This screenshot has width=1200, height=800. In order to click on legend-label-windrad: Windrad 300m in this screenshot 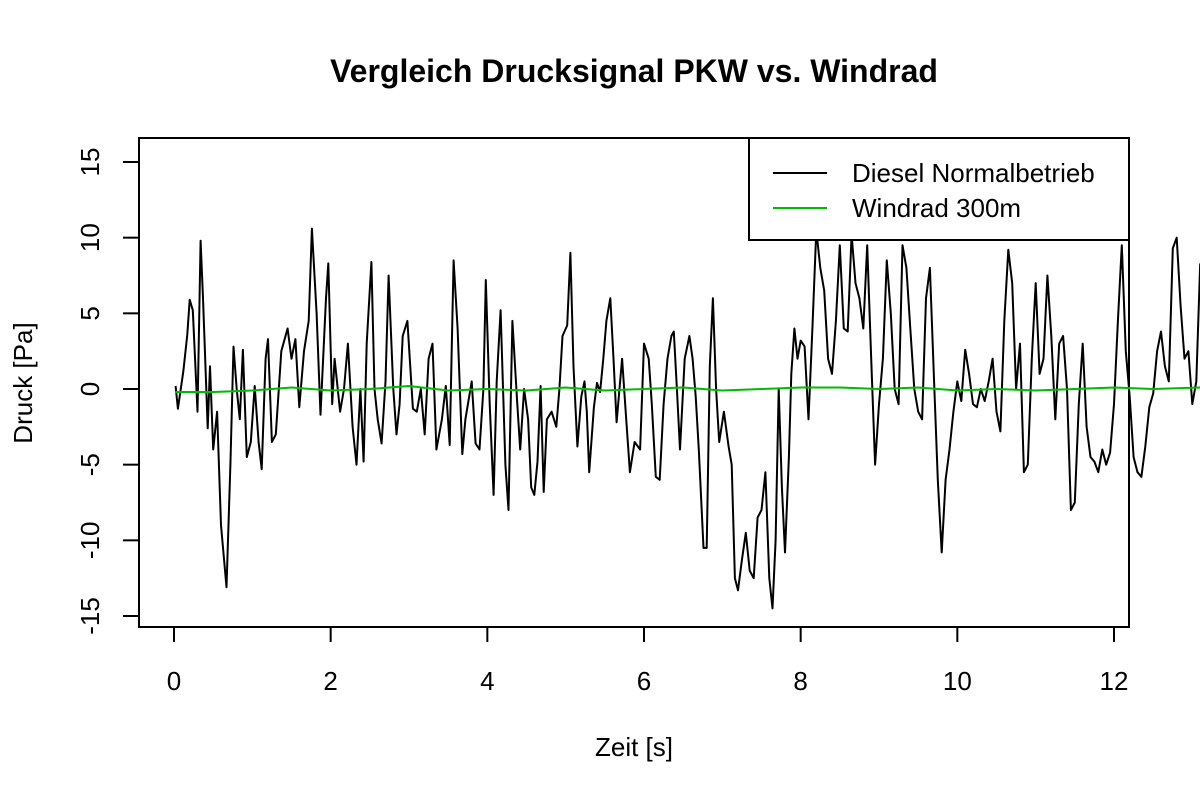, I will do `click(936, 208)`.